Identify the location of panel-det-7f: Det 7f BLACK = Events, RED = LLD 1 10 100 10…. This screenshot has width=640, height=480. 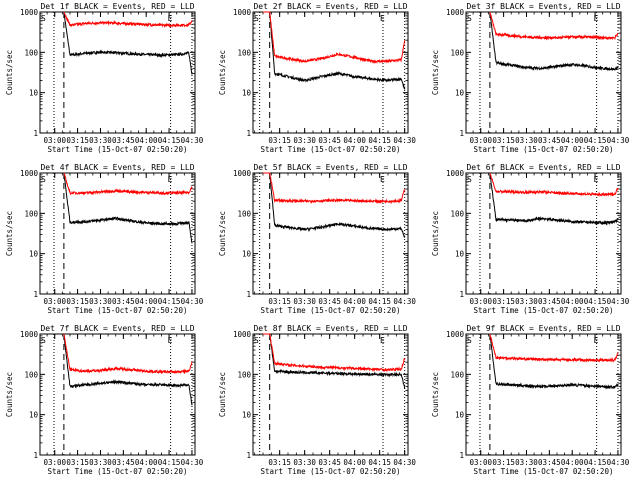
(104, 400).